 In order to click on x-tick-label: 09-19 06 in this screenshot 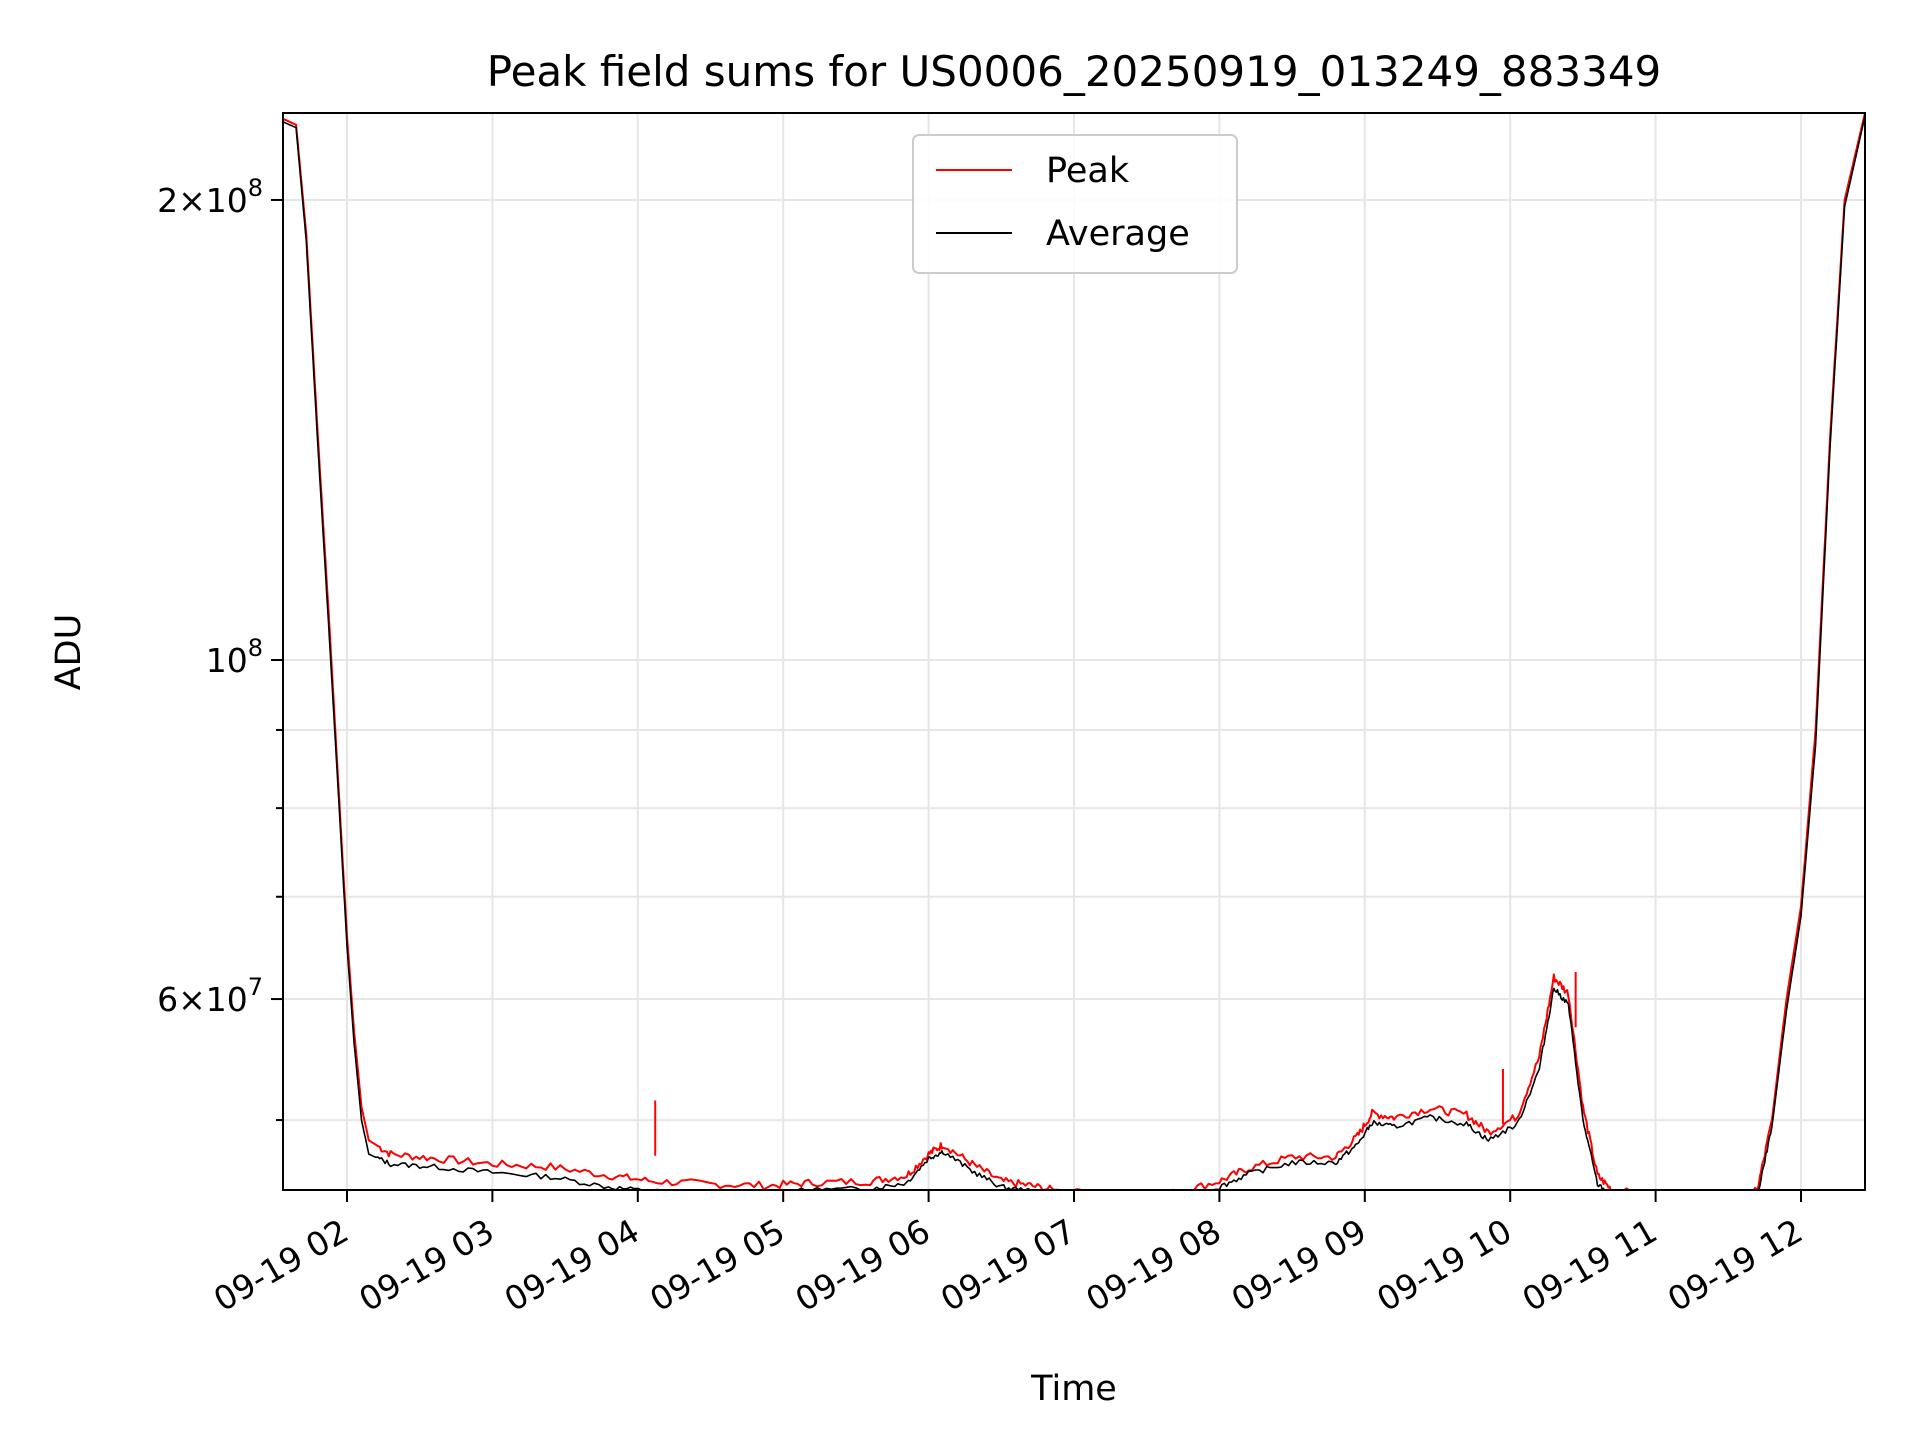, I will do `click(863, 1265)`.